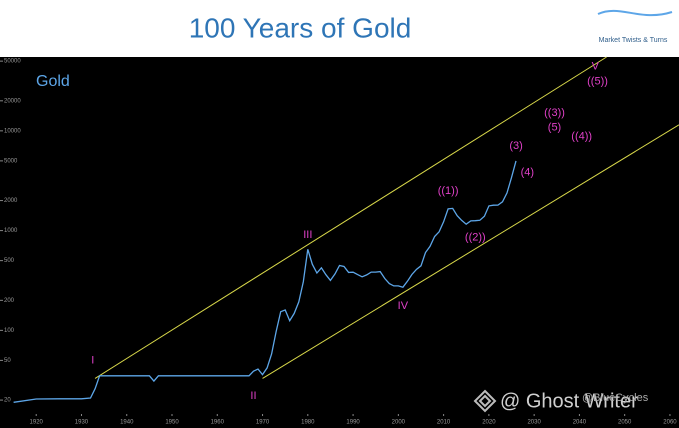 This screenshot has height=428, width=679. I want to click on series-label: Gold, so click(53, 81).